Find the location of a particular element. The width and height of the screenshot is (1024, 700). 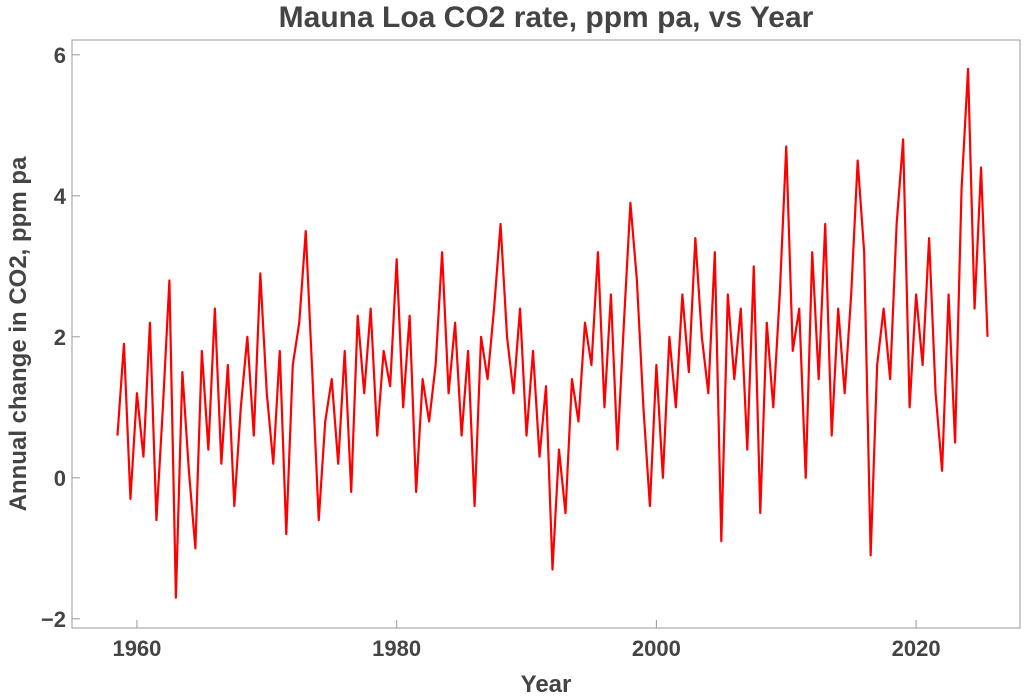

y-tick-label: 2 is located at coordinates (60, 337).